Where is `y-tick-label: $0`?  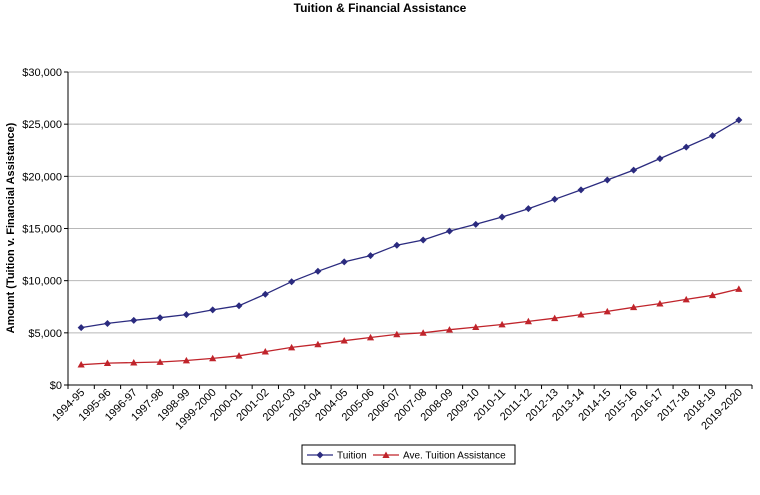 y-tick-label: $0 is located at coordinates (56, 386).